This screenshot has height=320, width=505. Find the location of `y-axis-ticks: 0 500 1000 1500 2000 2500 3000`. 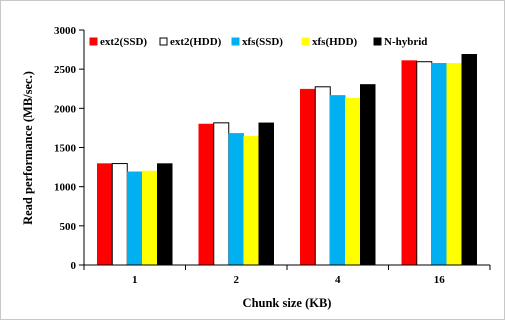

y-axis-ticks: 0 500 1000 1500 2000 2500 3000 is located at coordinates (69, 148).